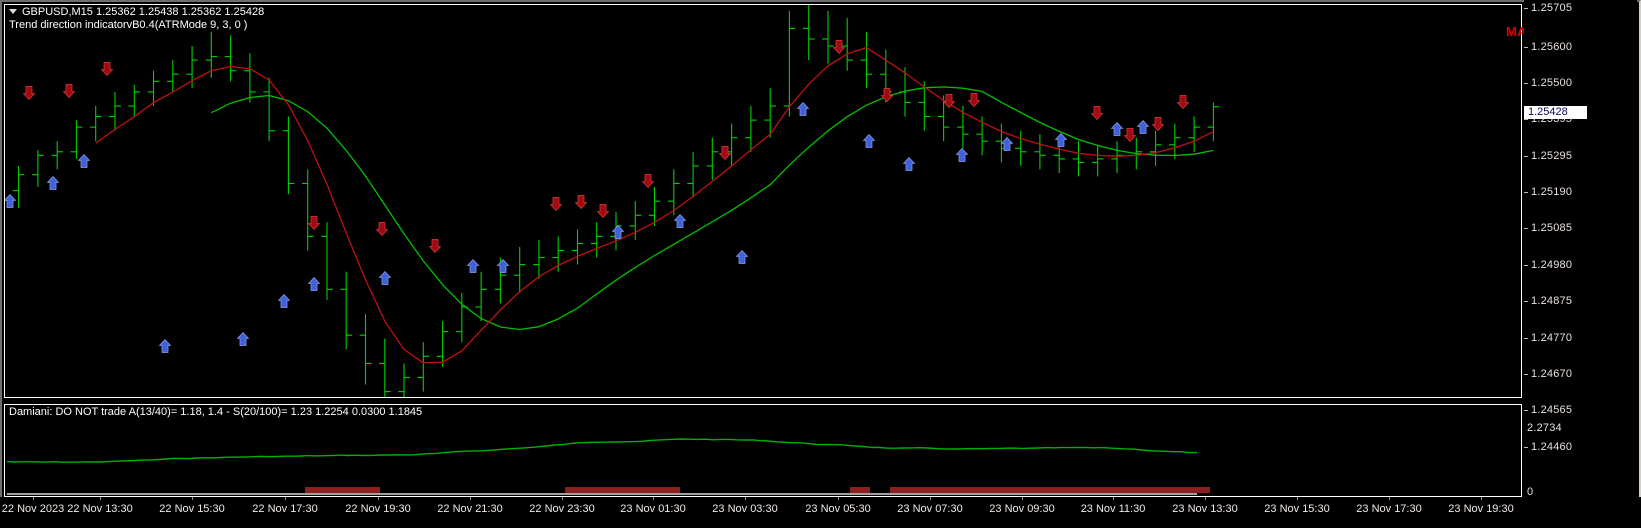 This screenshot has height=528, width=1641. Describe the element at coordinates (745, 509) in the screenshot. I see `time-tick-label: 23 Nov 03:30` at that location.